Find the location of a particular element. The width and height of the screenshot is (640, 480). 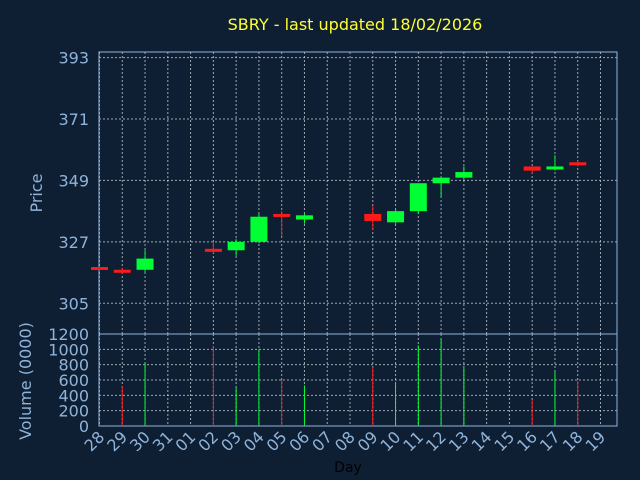

volume-y-tick: 600 is located at coordinates (73, 380).